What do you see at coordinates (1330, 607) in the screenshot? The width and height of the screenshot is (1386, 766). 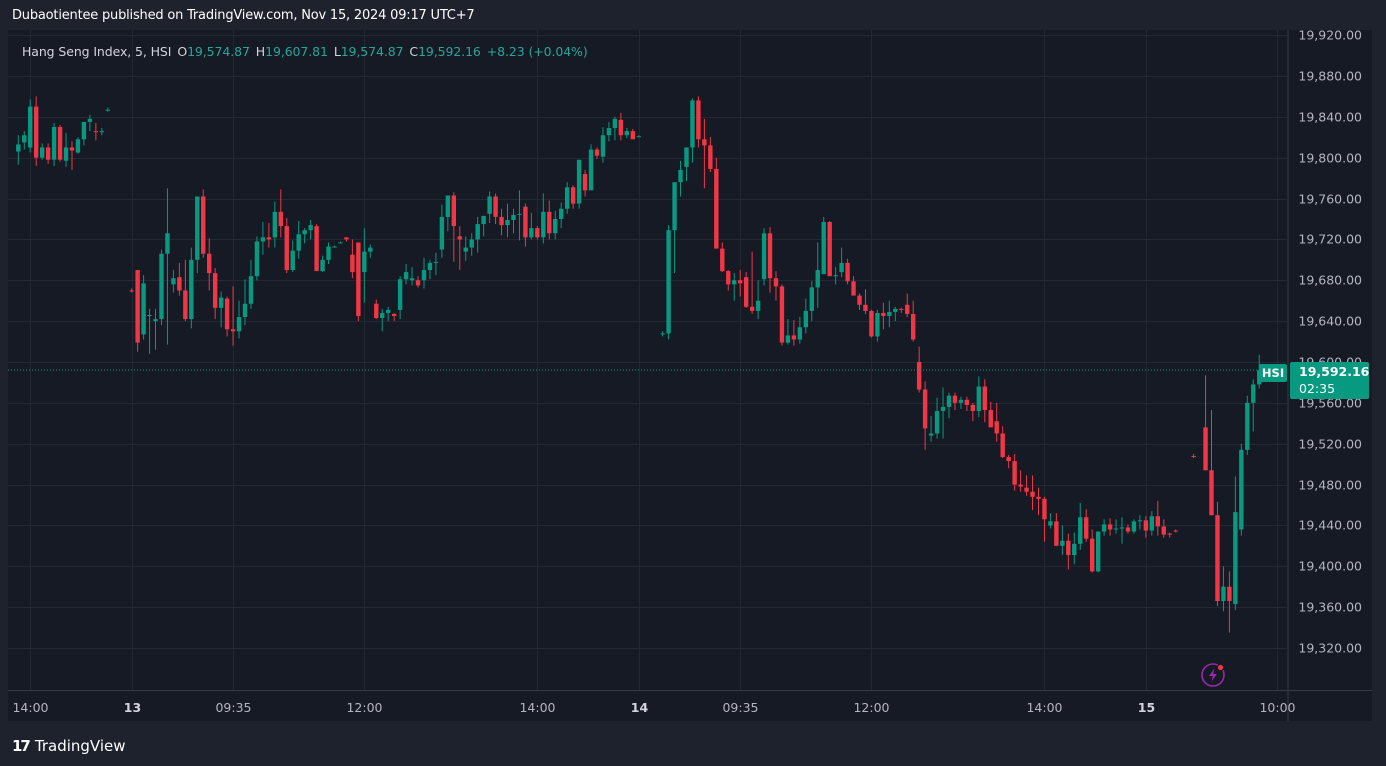 I see `y-tick-label: 19,360.00` at bounding box center [1330, 607].